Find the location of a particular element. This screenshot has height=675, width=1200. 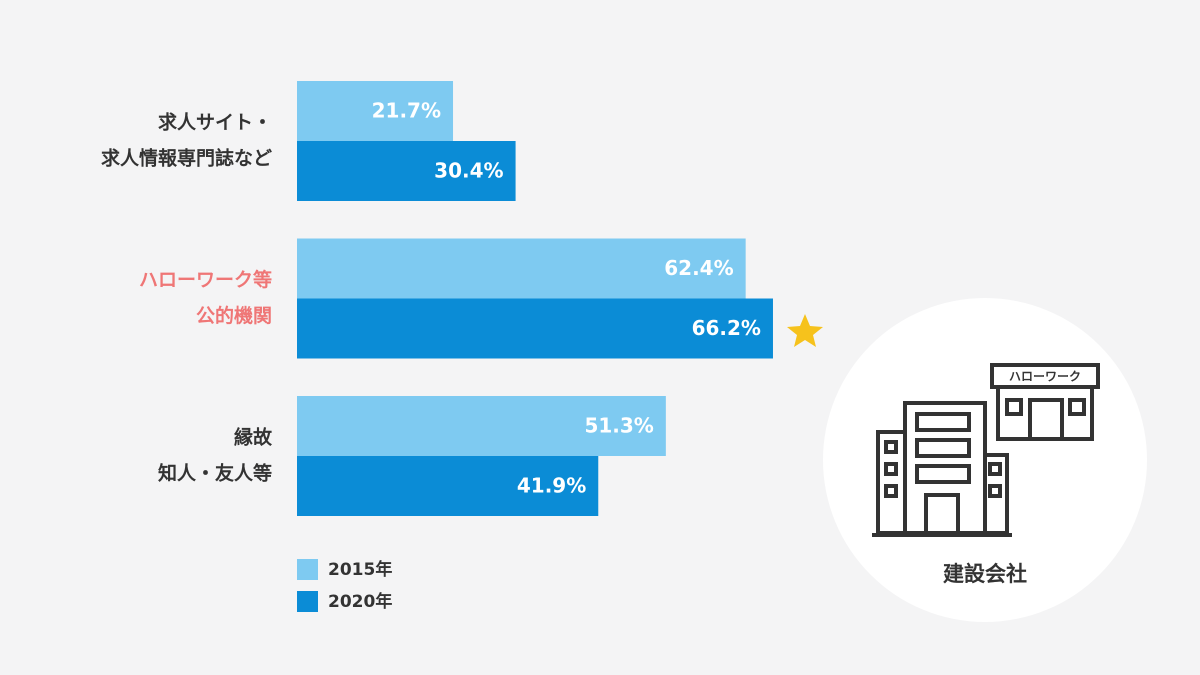

building-icon: ハローワーク is located at coordinates (986, 450).